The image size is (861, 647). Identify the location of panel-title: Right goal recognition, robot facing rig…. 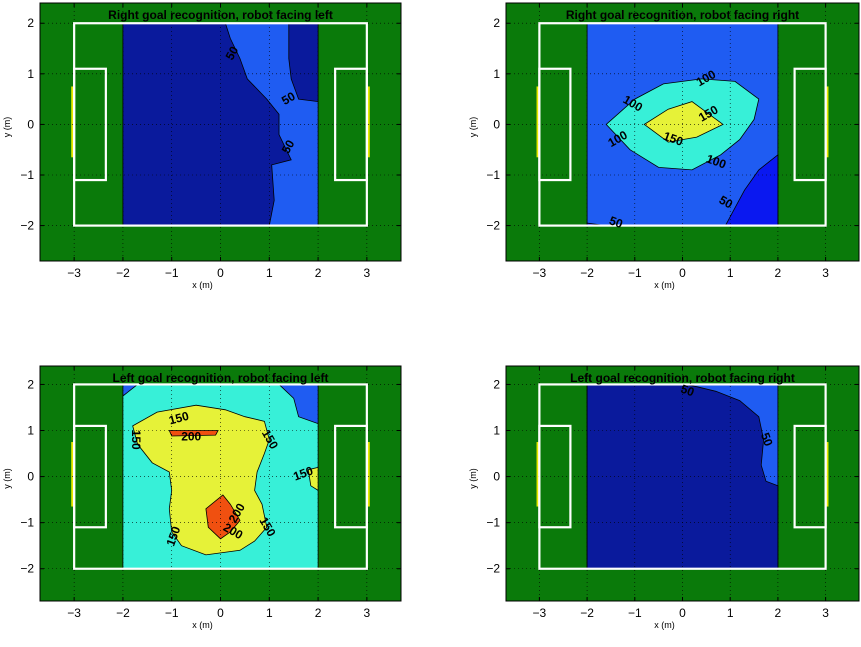
(682, 15).